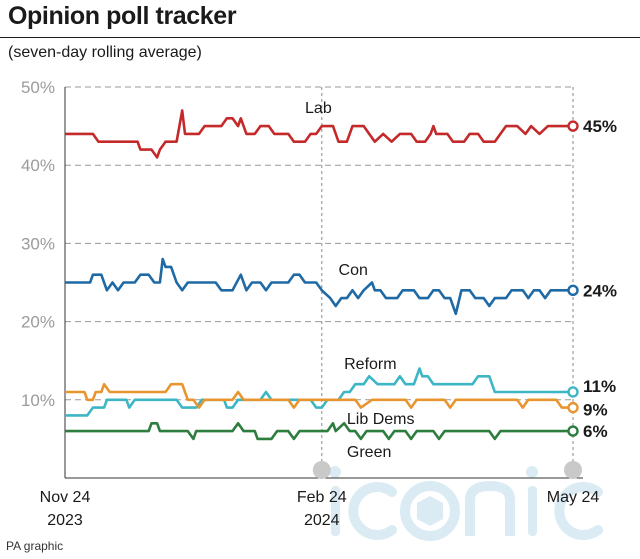 The image size is (640, 559). What do you see at coordinates (600, 290) in the screenshot?
I see `end-value-label: 24%` at bounding box center [600, 290].